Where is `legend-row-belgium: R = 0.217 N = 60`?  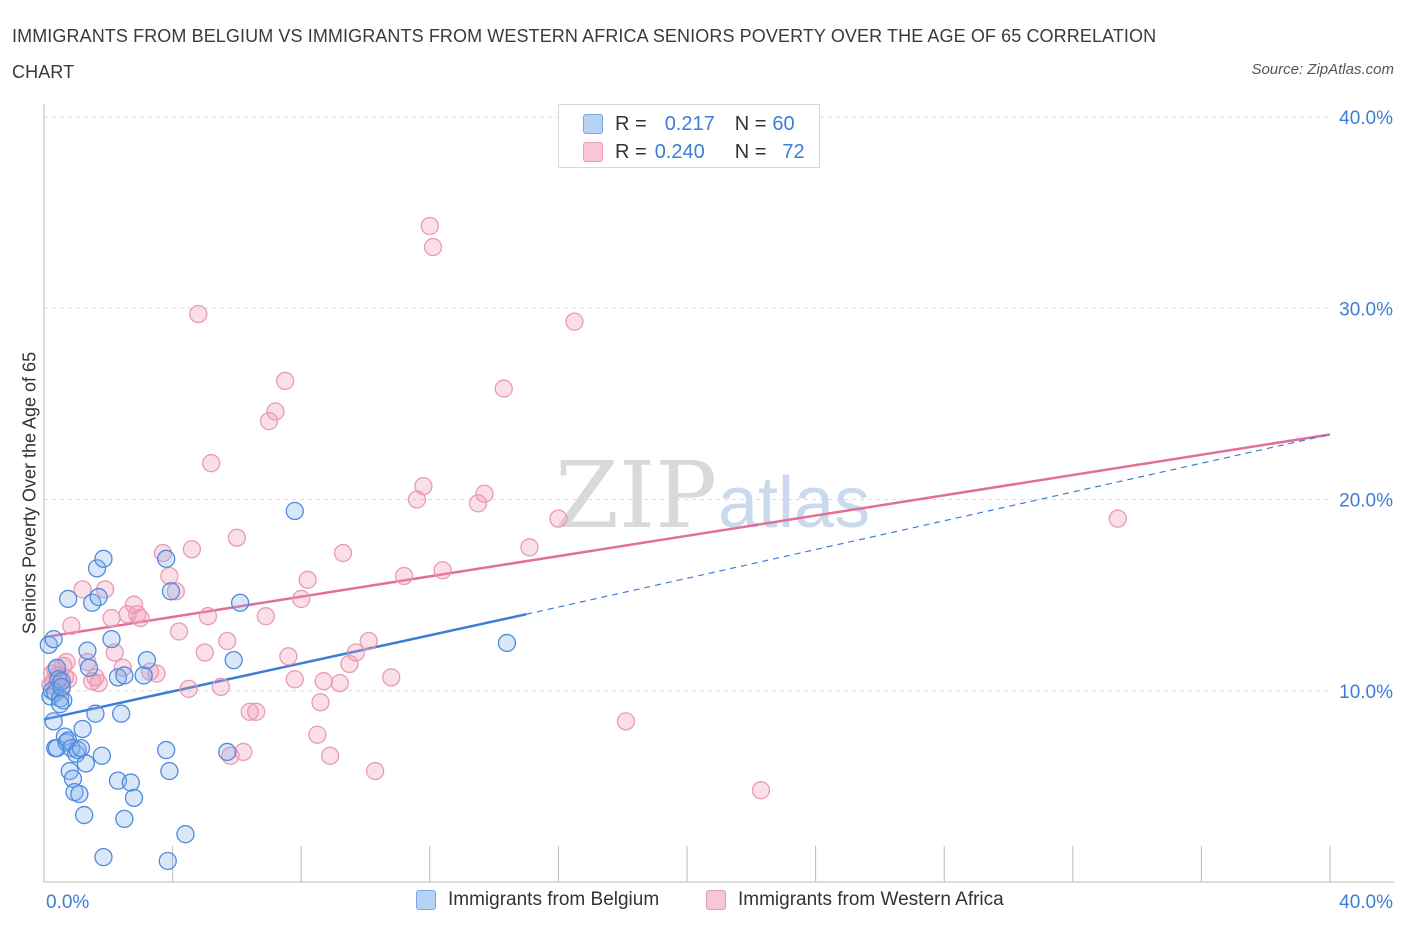
legend-row-belgium: R = 0.217 N = 60 is located at coordinates (689, 124).